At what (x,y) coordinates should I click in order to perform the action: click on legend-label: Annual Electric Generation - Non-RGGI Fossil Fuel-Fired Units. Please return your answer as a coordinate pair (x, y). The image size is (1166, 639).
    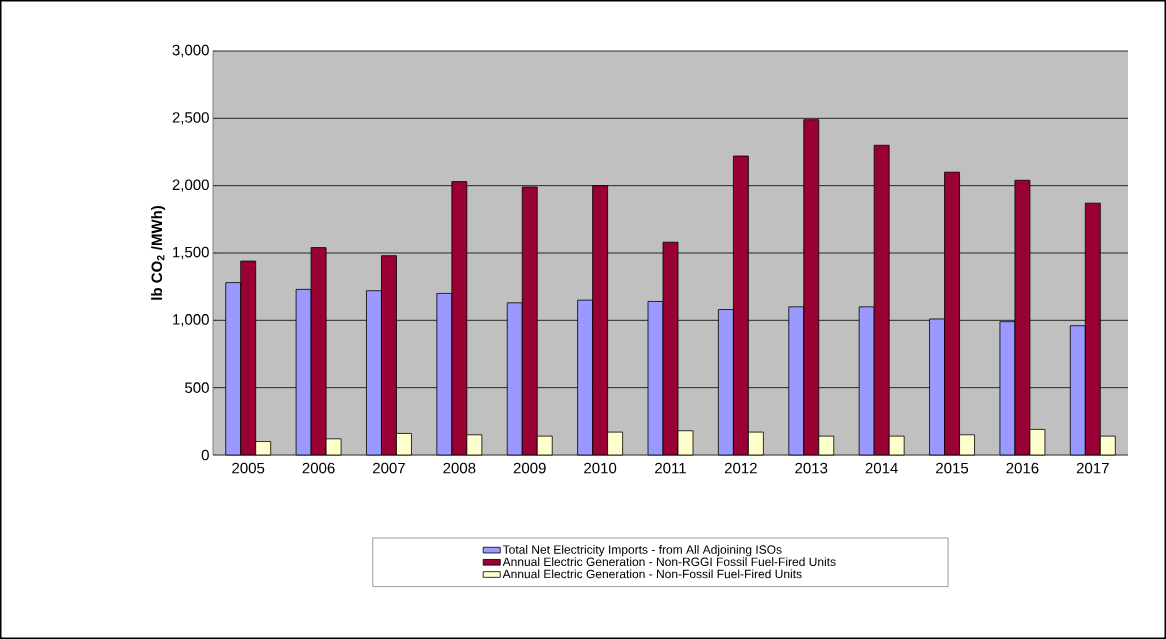
    Looking at the image, I should click on (669, 562).